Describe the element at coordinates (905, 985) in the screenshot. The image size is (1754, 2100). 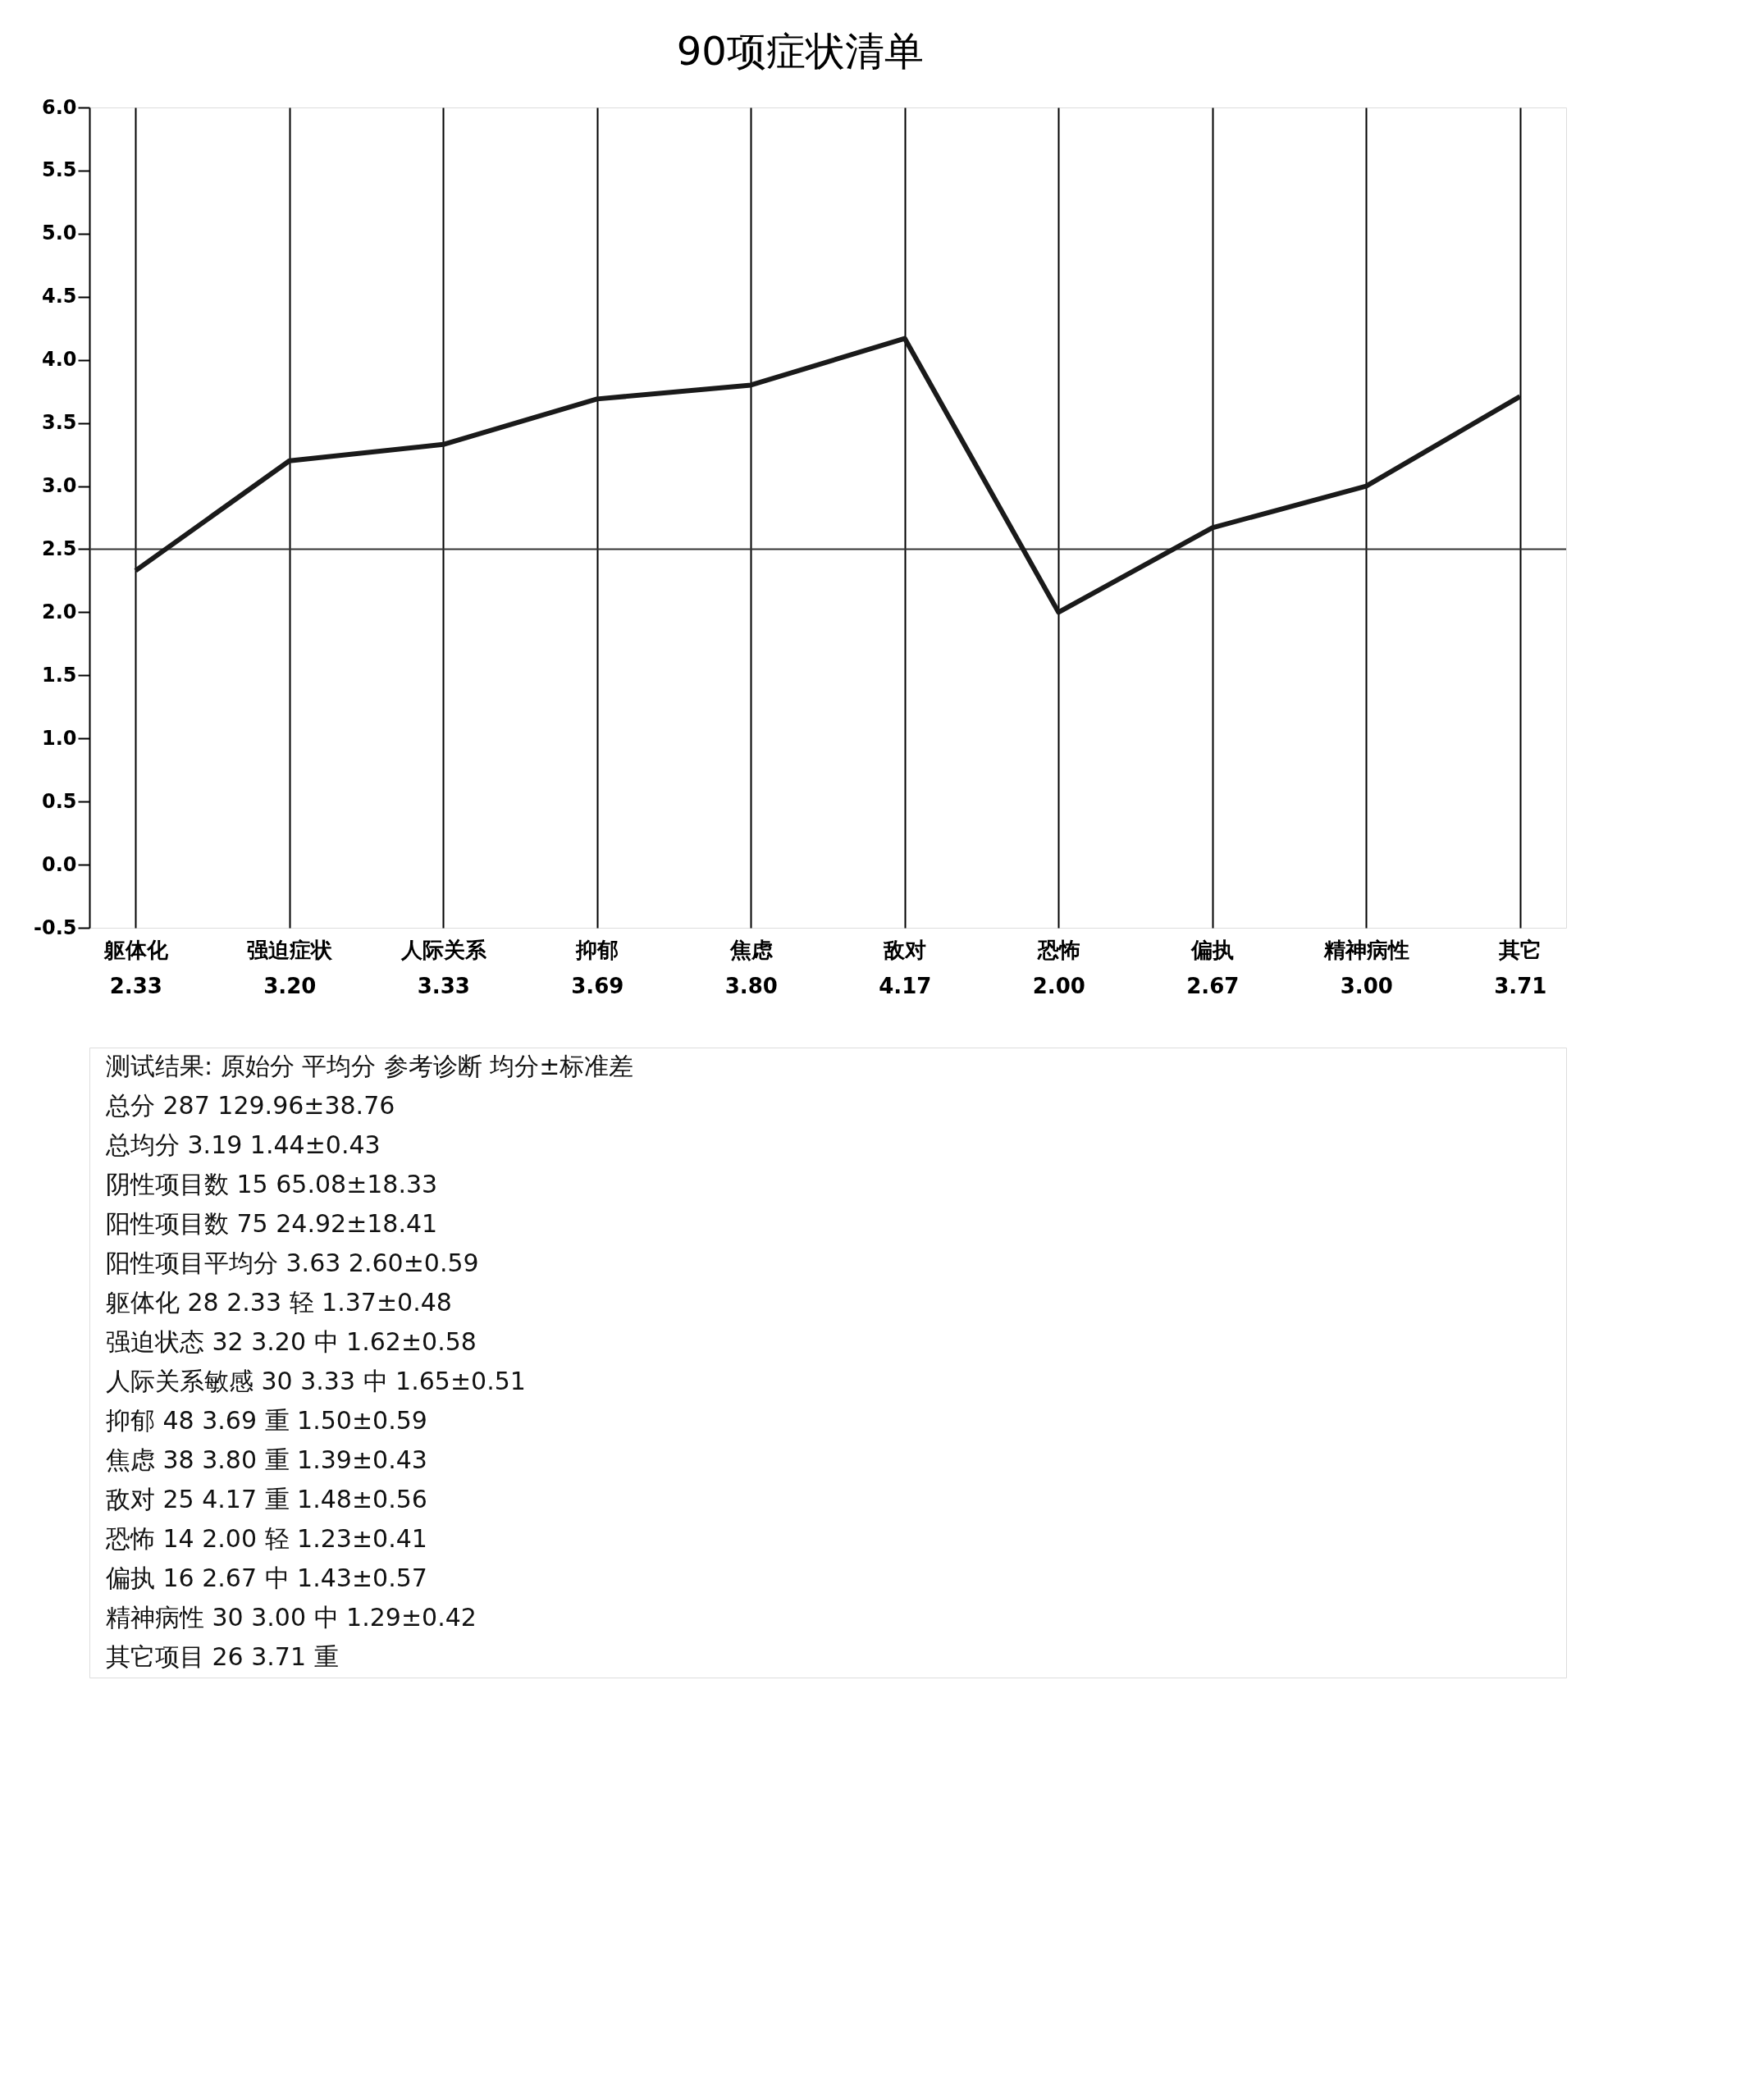
I see `data-label: 4.17` at that location.